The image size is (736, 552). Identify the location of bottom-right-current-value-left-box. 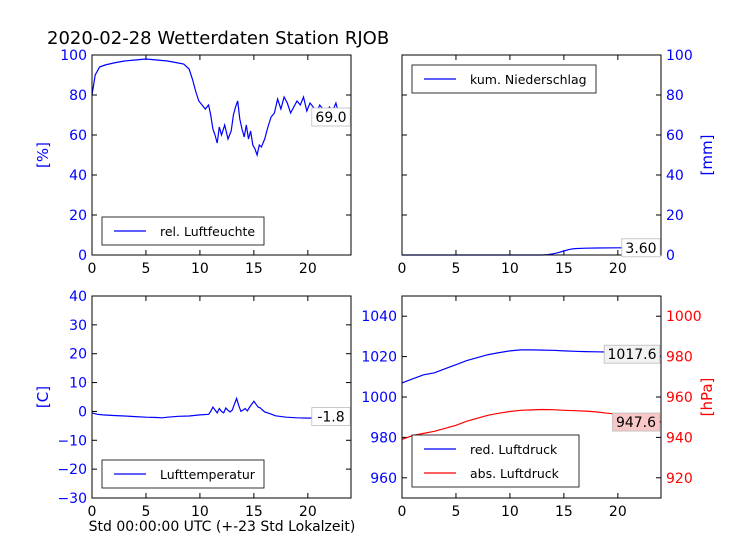
(632, 354).